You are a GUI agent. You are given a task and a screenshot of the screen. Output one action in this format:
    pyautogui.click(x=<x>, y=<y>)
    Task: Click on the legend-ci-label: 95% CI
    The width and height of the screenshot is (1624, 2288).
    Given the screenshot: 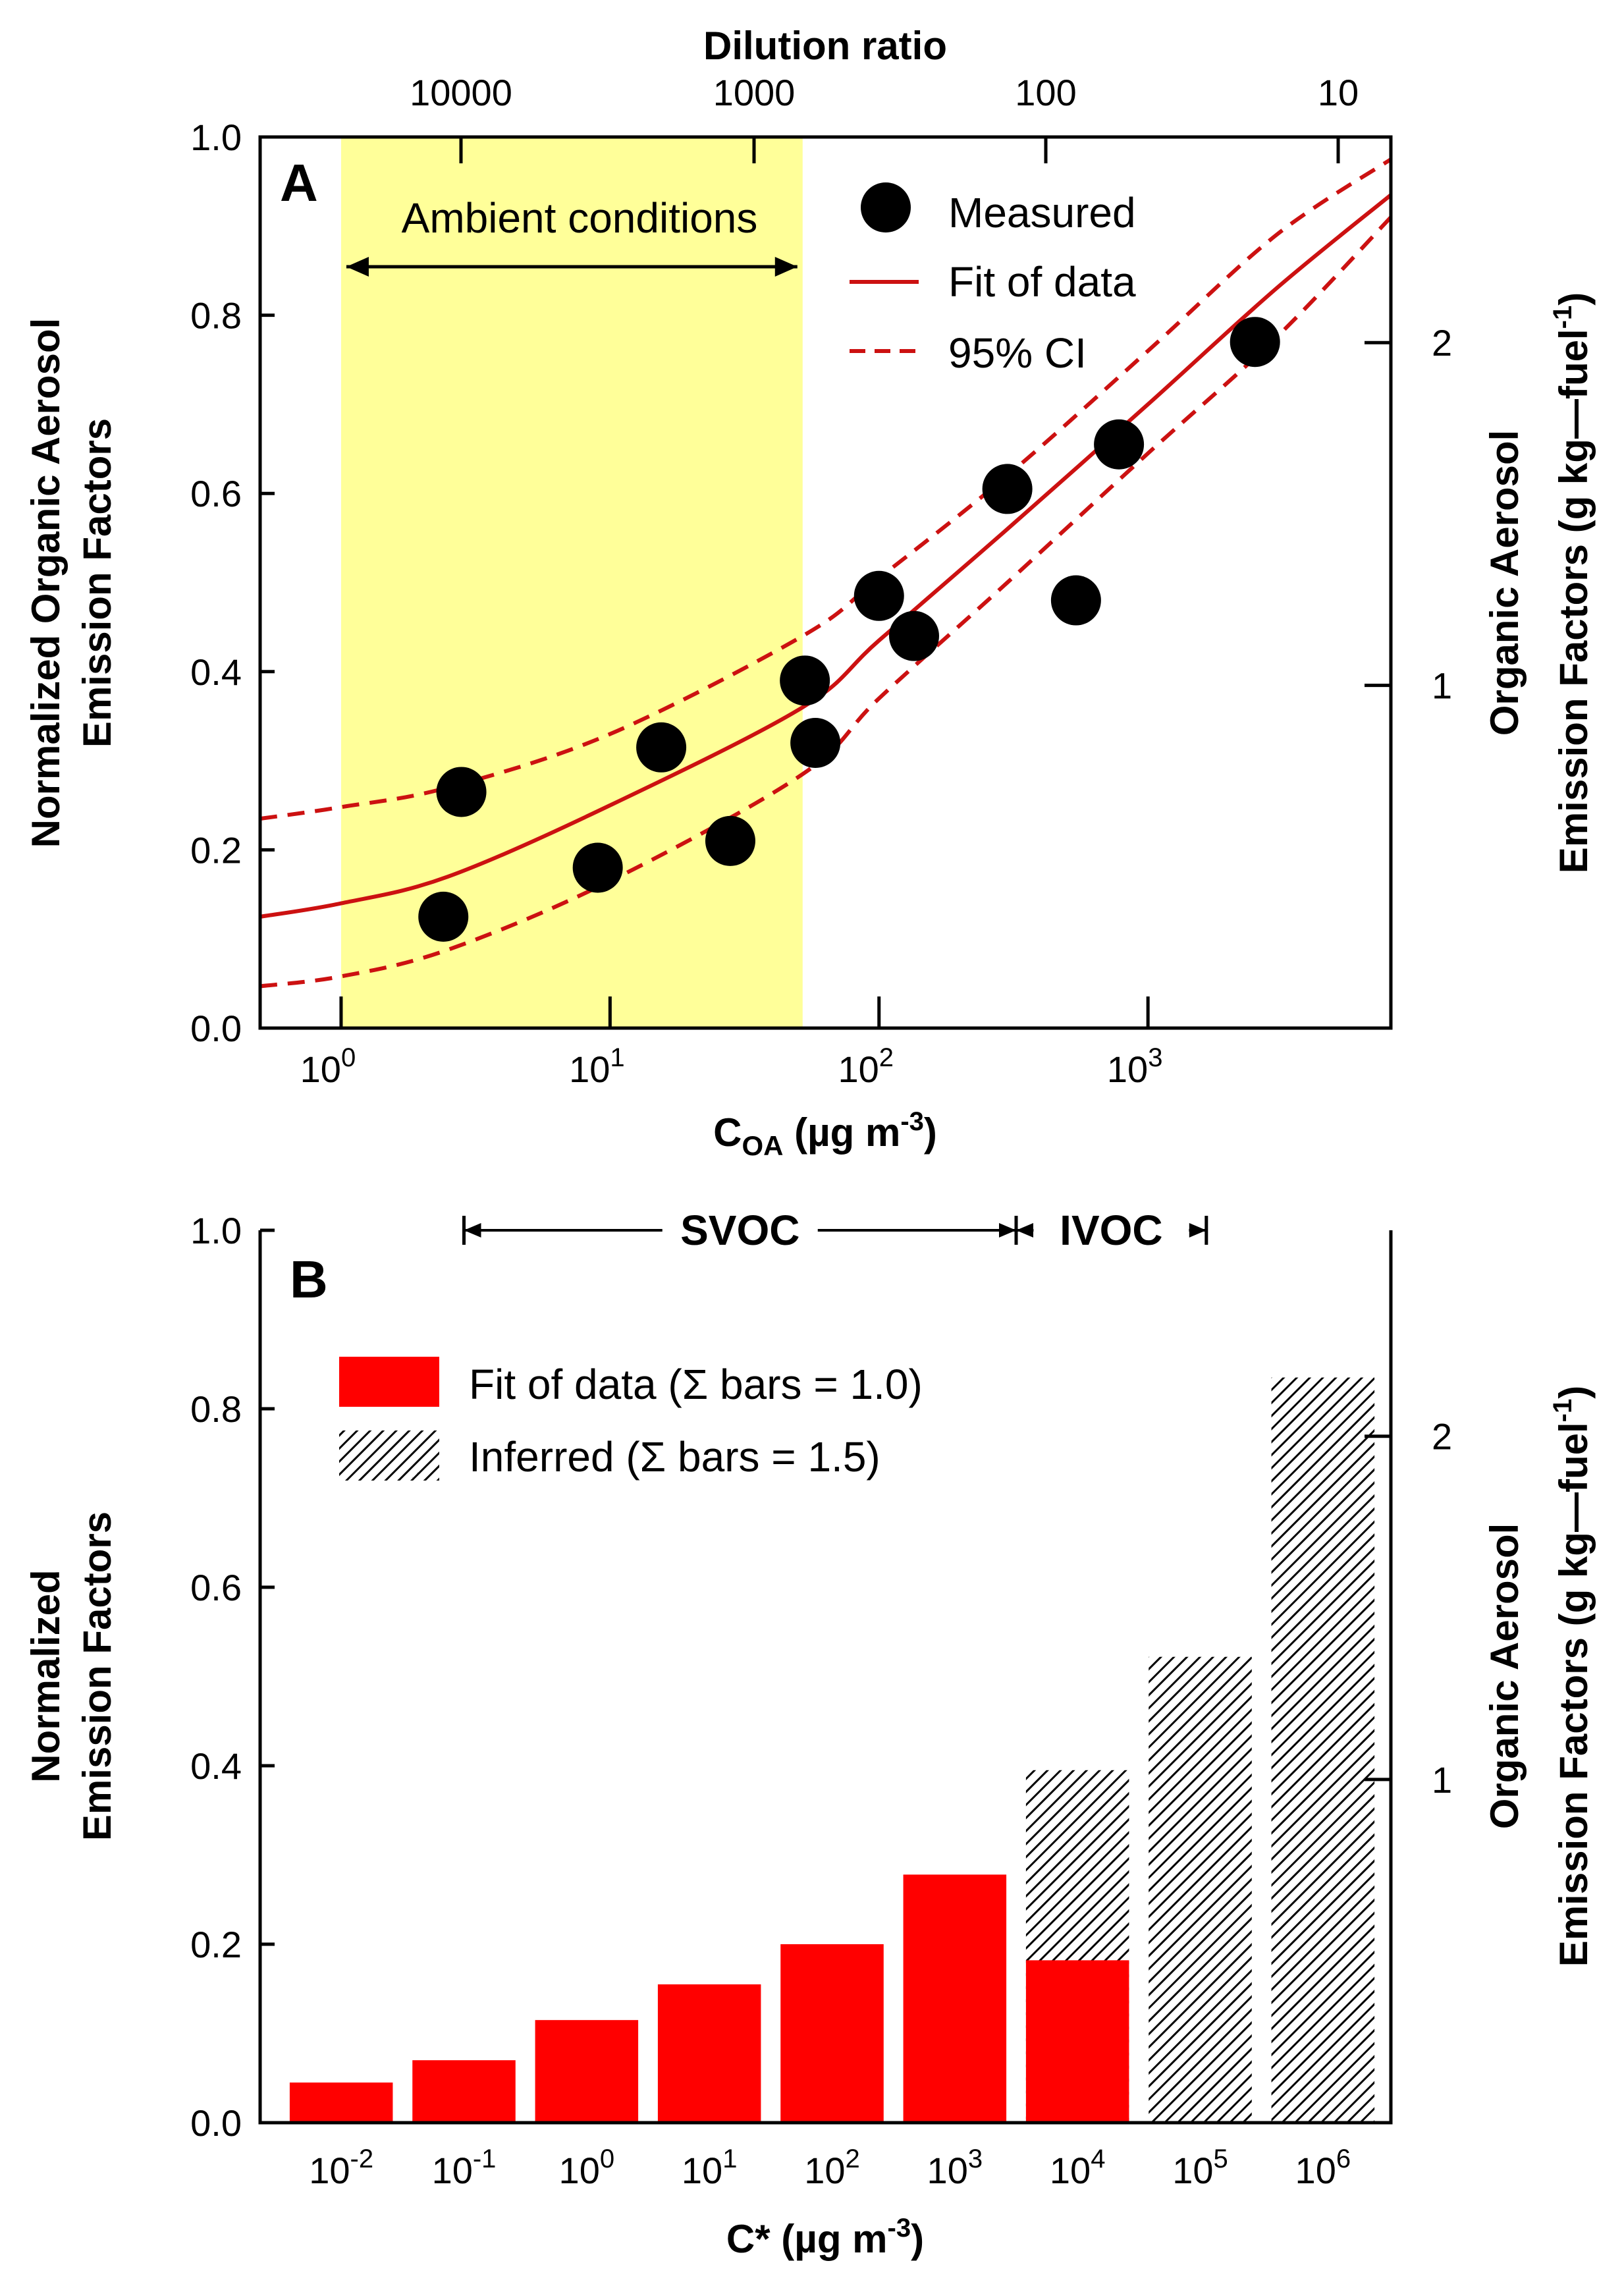 What is the action you would take?
    pyautogui.click(x=1017, y=353)
    